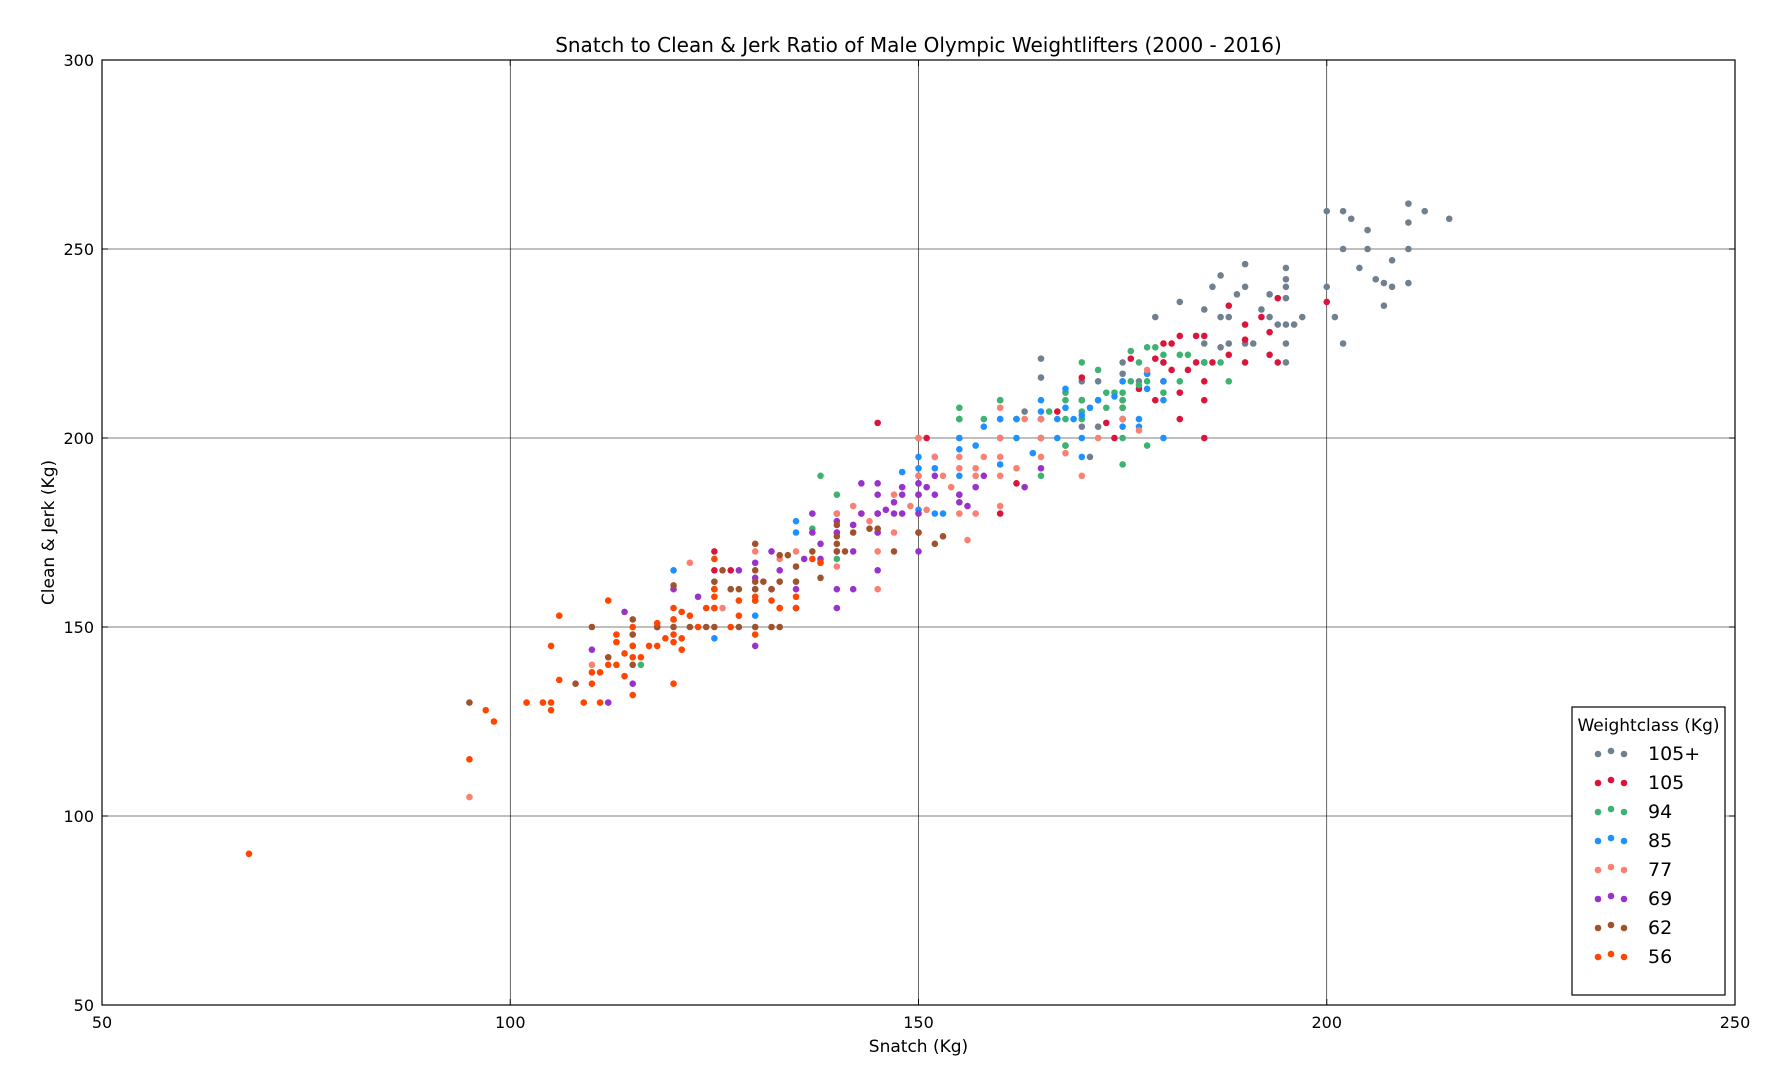  Describe the element at coordinates (1674, 754) in the screenshot. I see `legend-label: 105+` at that location.